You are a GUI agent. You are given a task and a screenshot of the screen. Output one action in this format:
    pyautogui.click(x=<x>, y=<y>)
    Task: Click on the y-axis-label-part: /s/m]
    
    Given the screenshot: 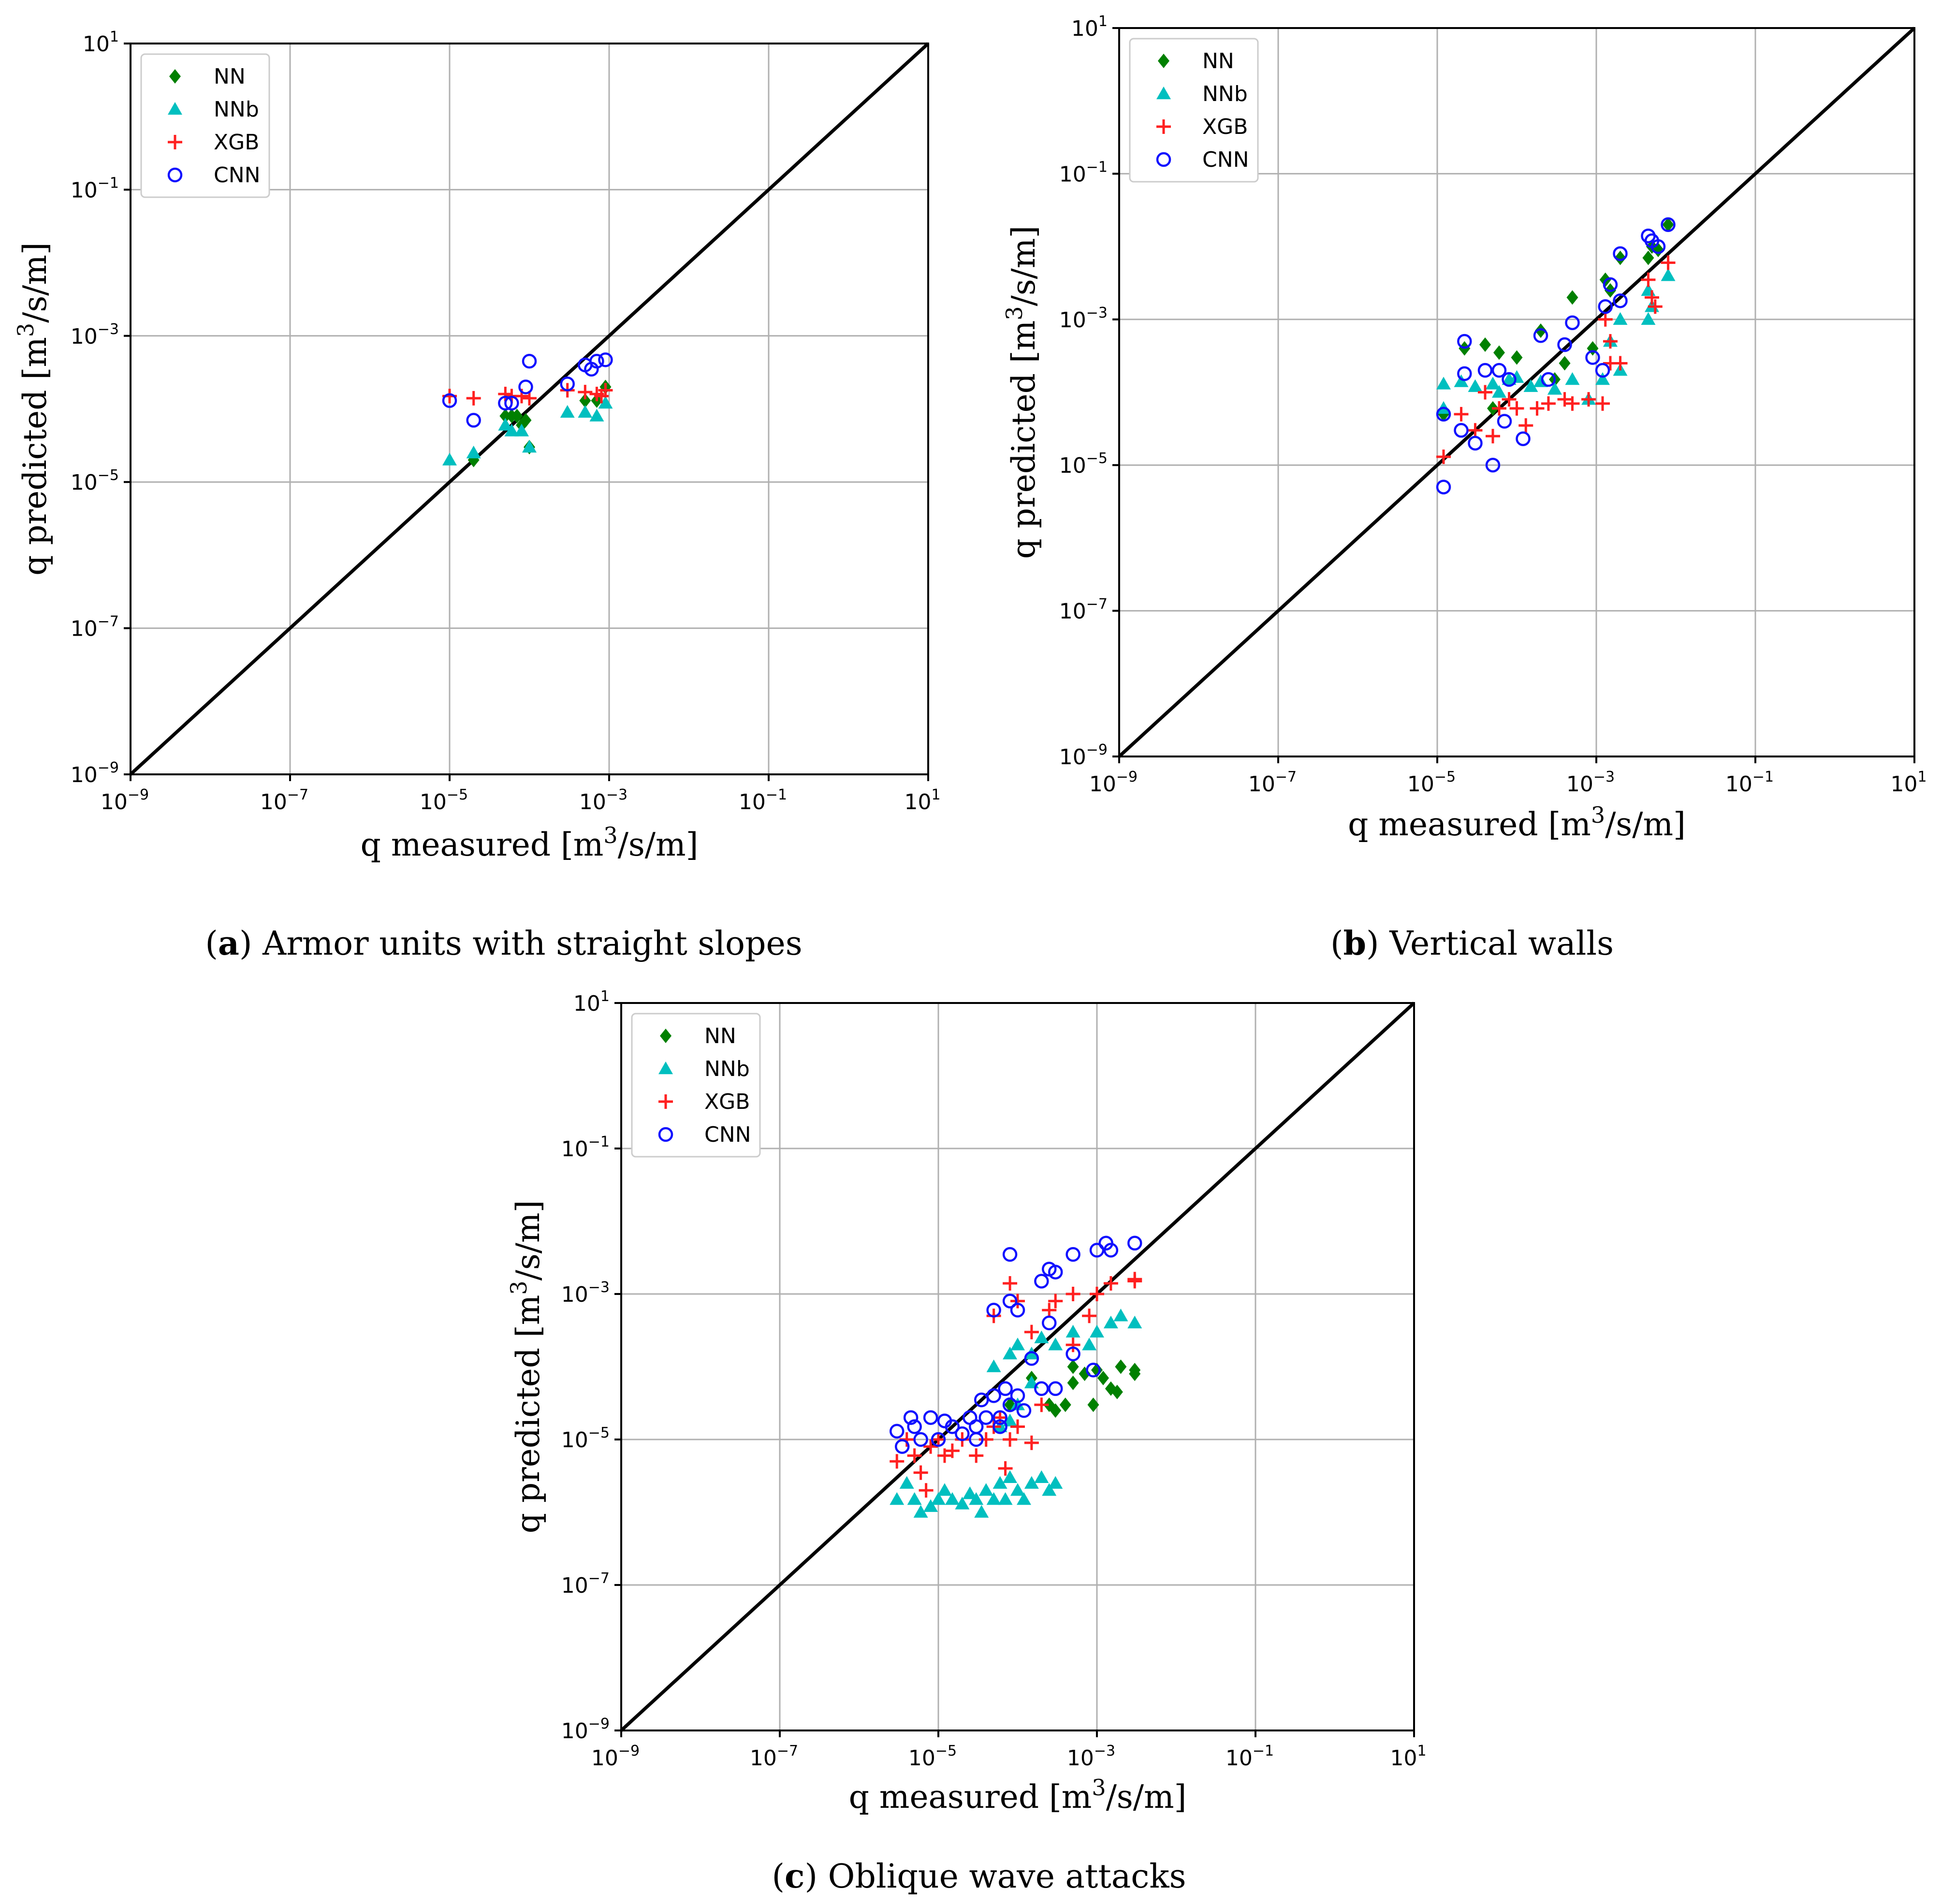 What is the action you would take?
    pyautogui.click(x=1024, y=266)
    